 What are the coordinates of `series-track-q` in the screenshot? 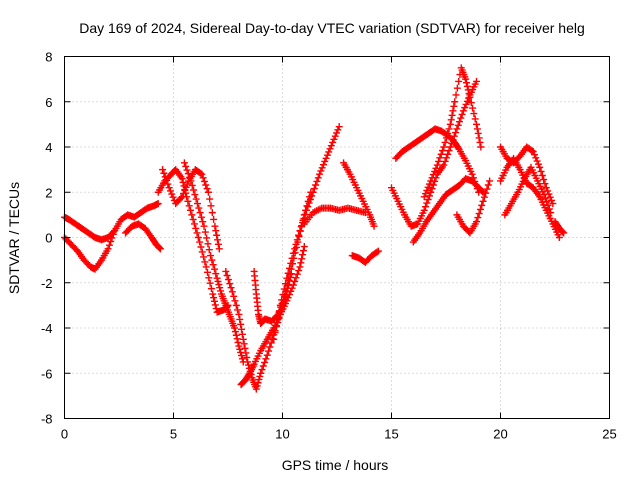 It's located at (448, 210).